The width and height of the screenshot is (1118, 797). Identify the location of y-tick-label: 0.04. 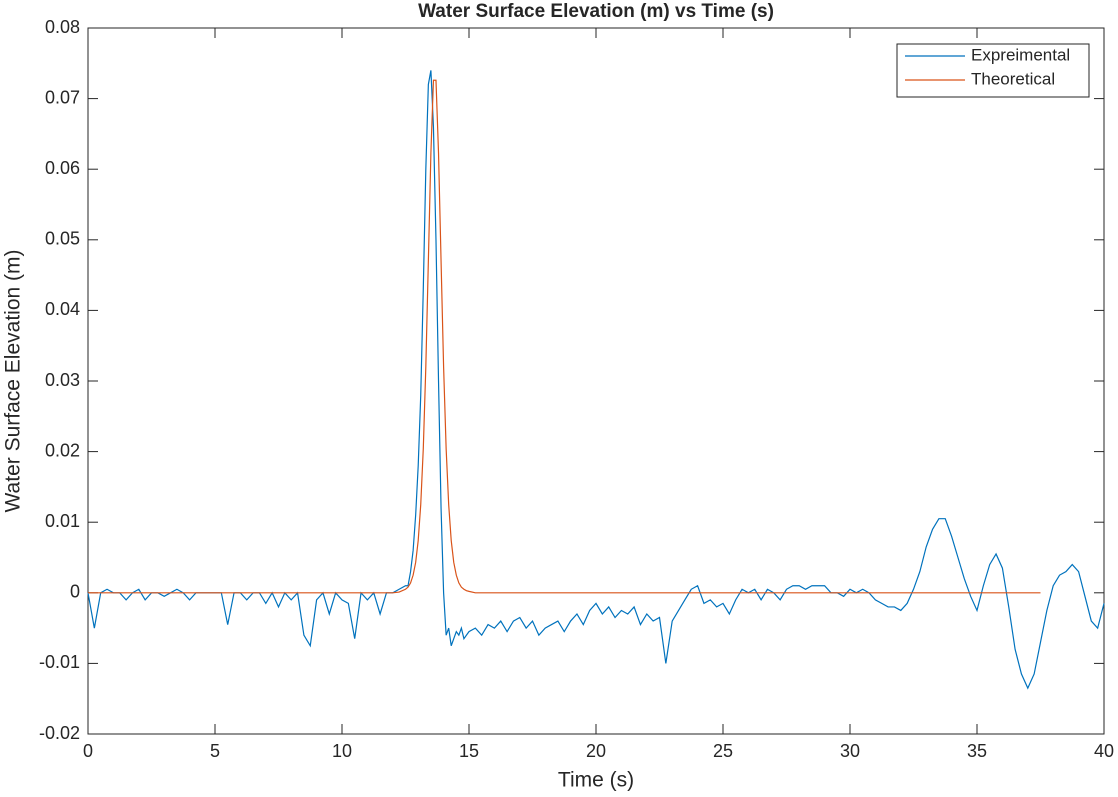
(62, 309).